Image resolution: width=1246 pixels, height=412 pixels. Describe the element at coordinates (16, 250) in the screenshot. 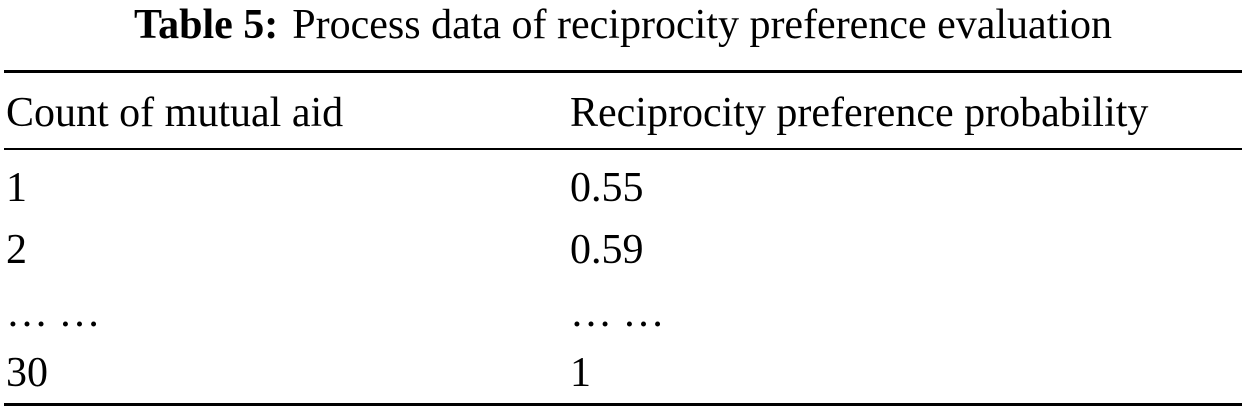

I see `table-cell: 2` at that location.